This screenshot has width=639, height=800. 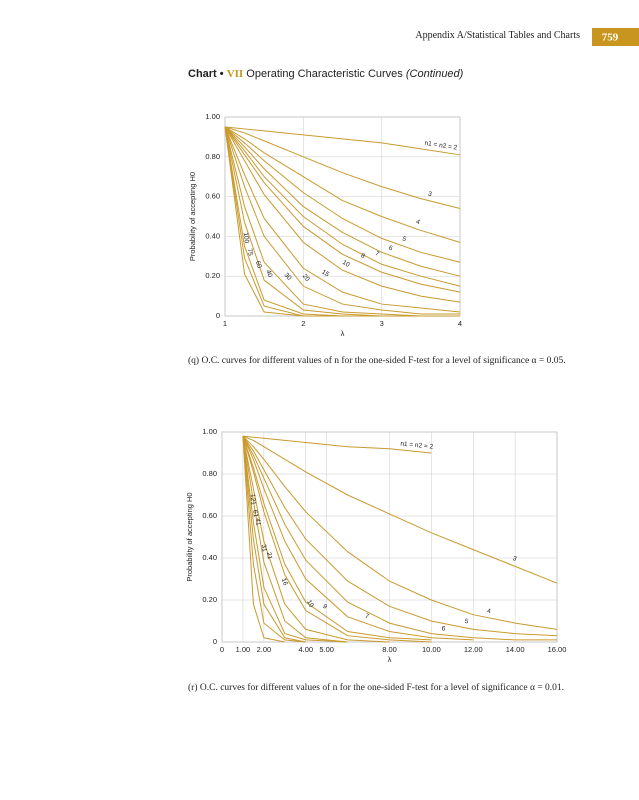 What do you see at coordinates (288, 277) in the screenshot?
I see `curve-label: 30` at bounding box center [288, 277].